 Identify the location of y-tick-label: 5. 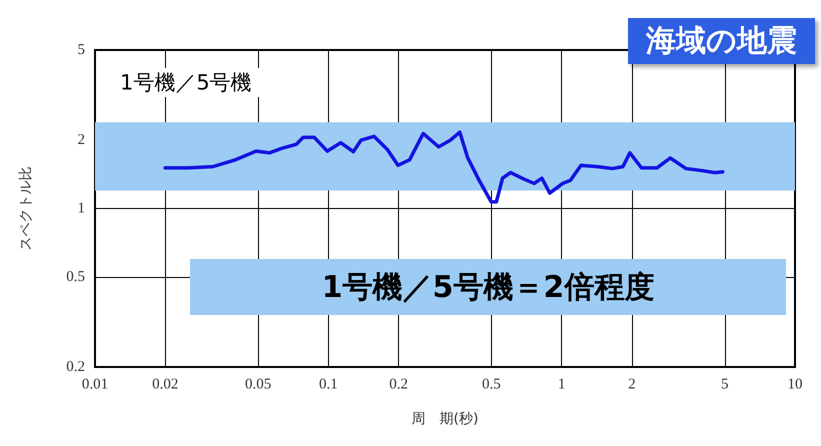
(81, 50).